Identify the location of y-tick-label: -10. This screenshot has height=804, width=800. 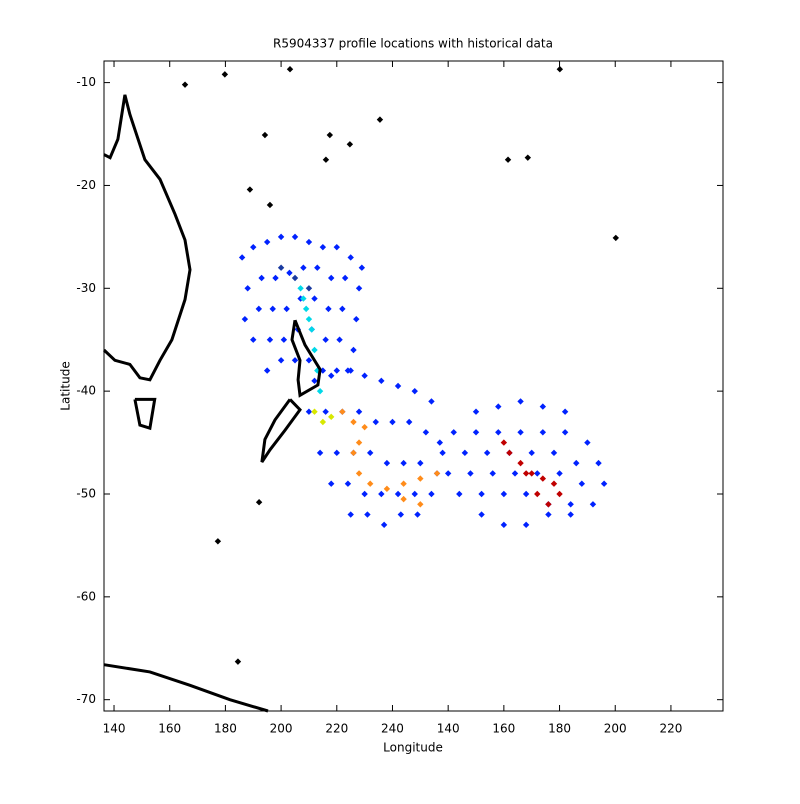
(86, 82).